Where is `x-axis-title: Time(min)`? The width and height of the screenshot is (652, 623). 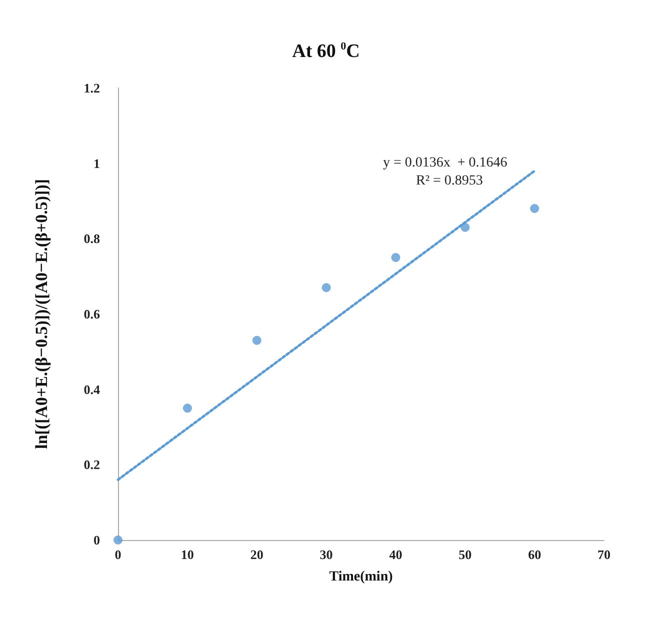 x-axis-title: Time(min) is located at coordinates (361, 577).